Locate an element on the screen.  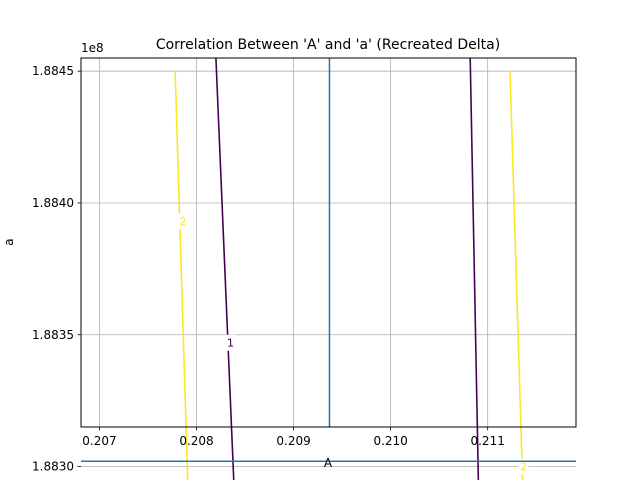
x-axis-ticks: 0.207 0.208 0.209 0.210 0.211 is located at coordinates (293, 437).